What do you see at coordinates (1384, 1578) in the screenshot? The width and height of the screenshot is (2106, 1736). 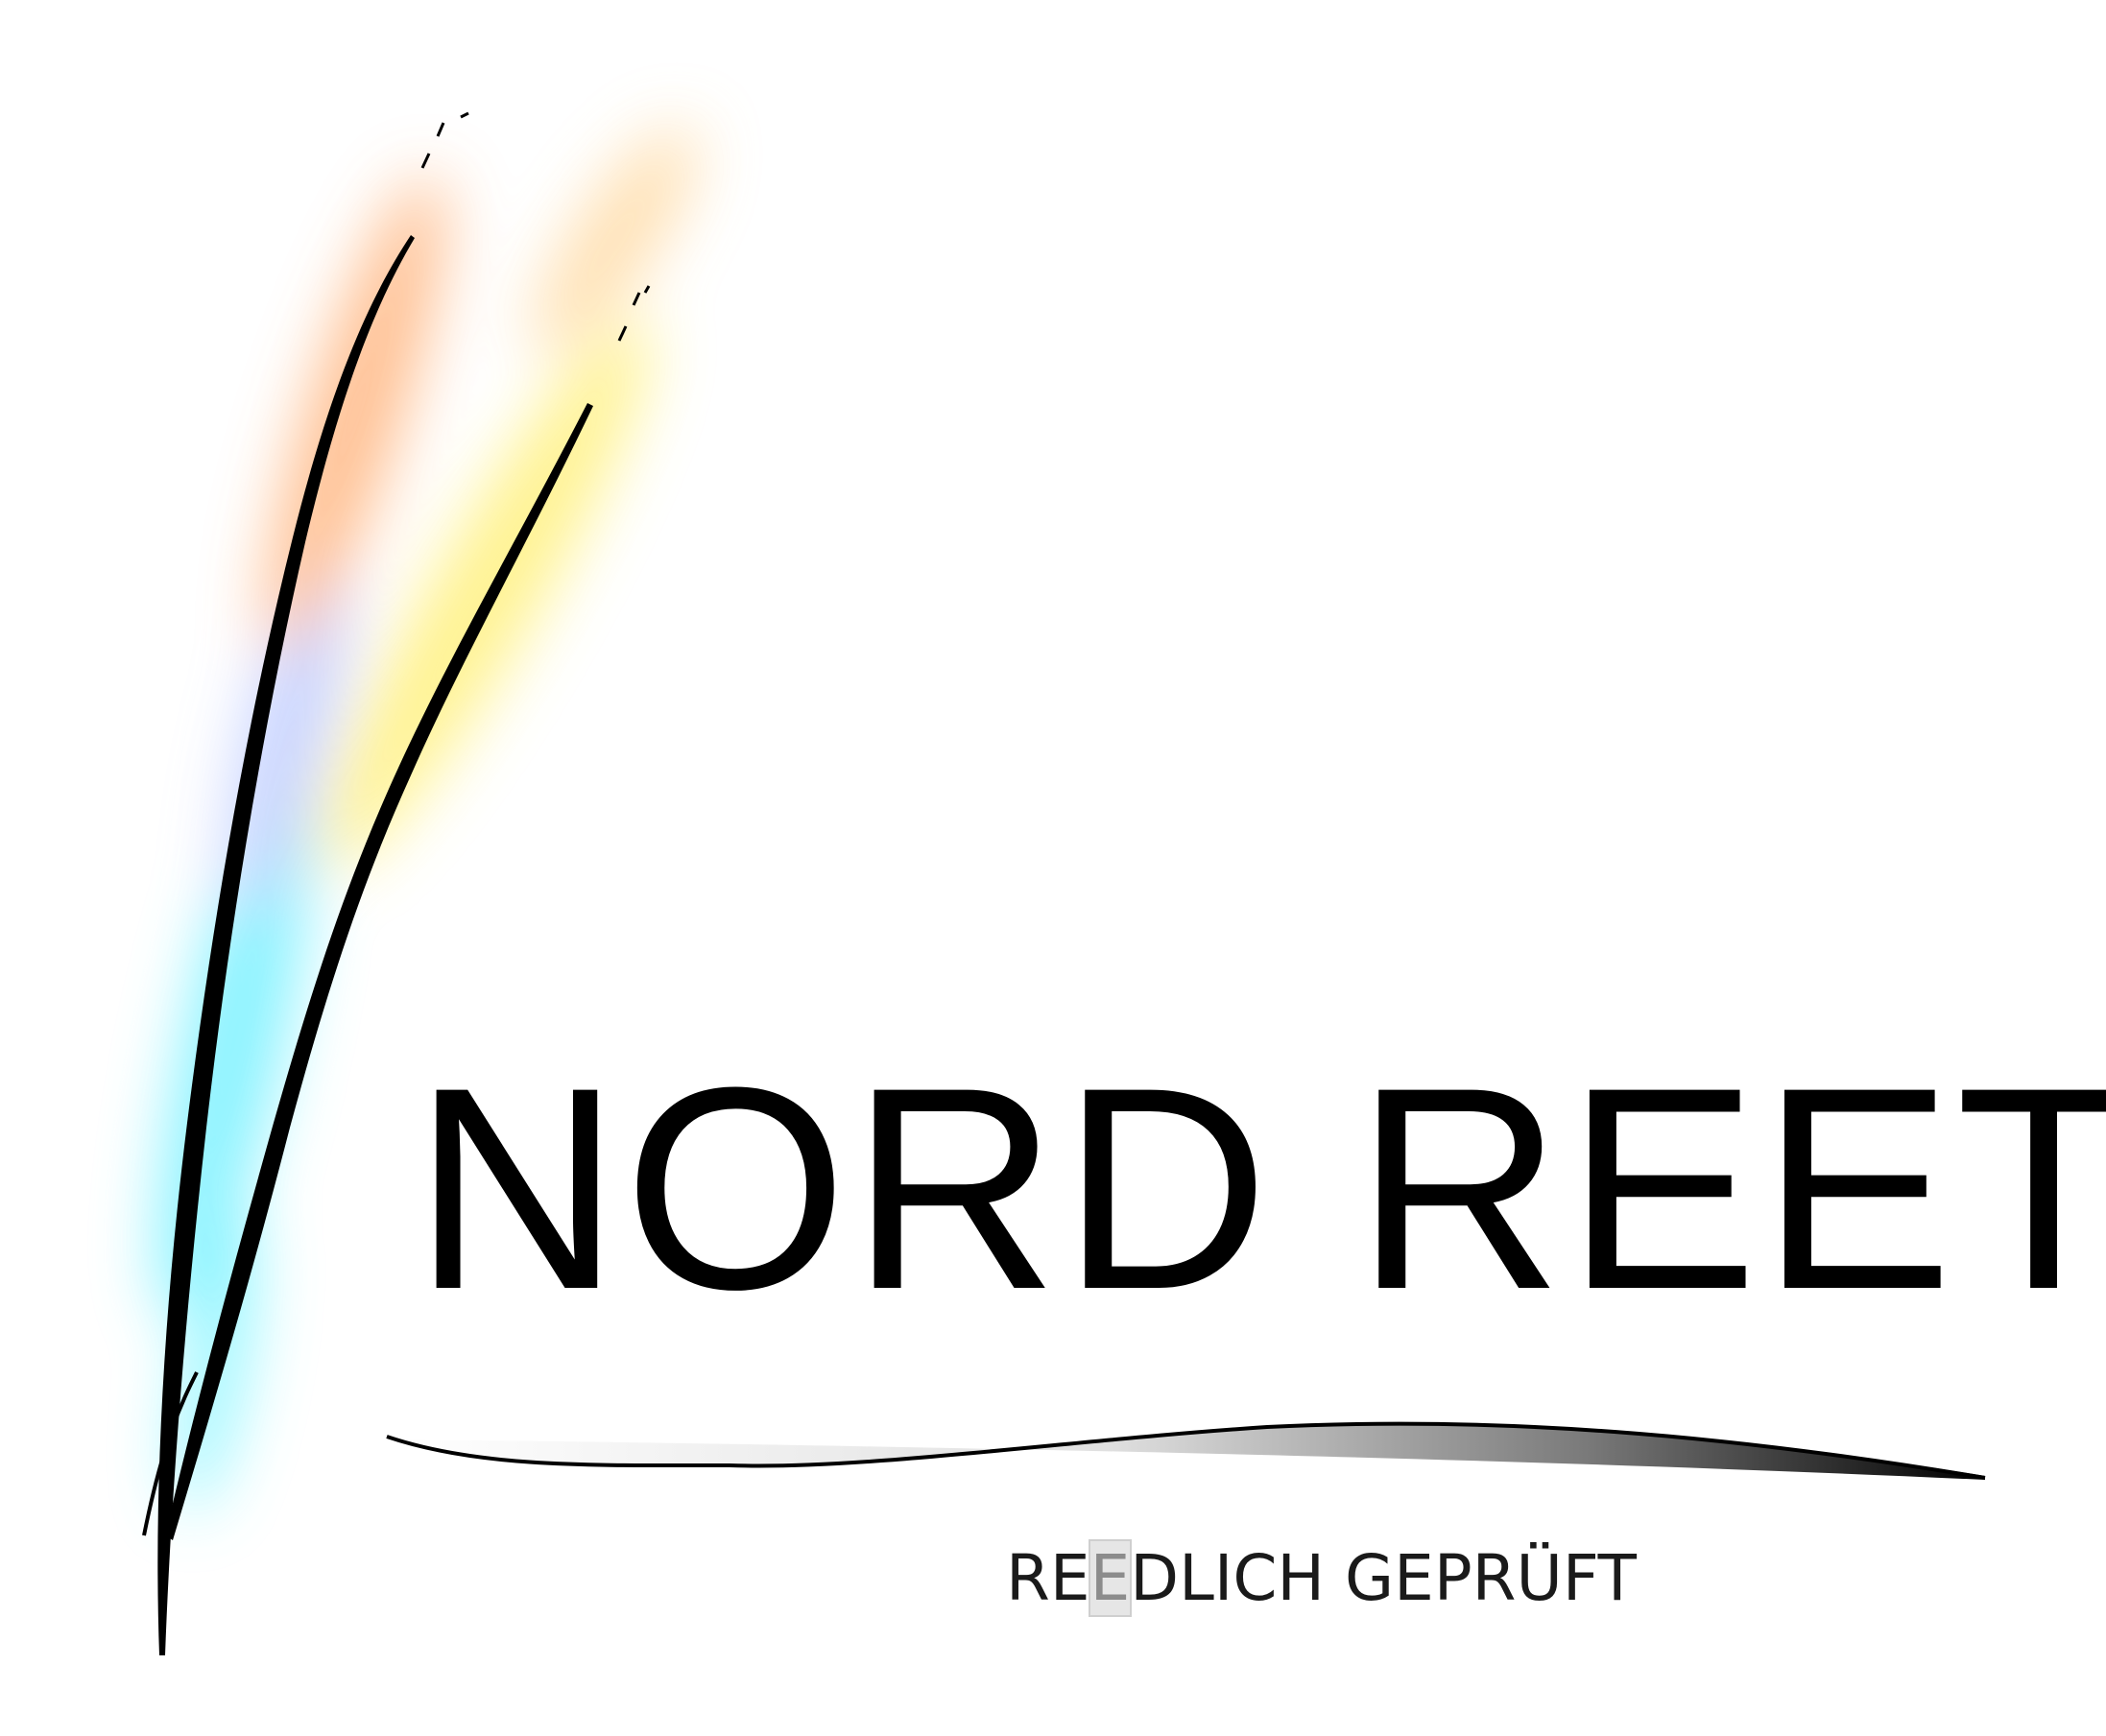 I see `tagline-part-end: DLICH GEPRÜFT` at bounding box center [1384, 1578].